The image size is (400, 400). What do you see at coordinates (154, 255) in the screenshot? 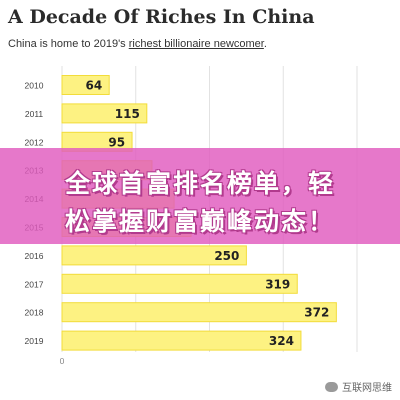
I see `bar-2016` at bounding box center [154, 255].